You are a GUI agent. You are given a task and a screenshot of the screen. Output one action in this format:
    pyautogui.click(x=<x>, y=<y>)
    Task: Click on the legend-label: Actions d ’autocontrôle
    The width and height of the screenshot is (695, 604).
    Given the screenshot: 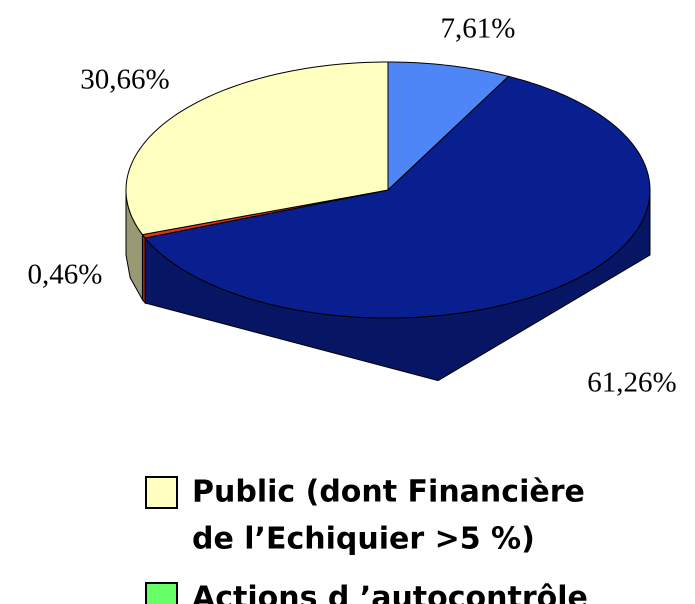 What is the action you would take?
    pyautogui.click(x=390, y=592)
    